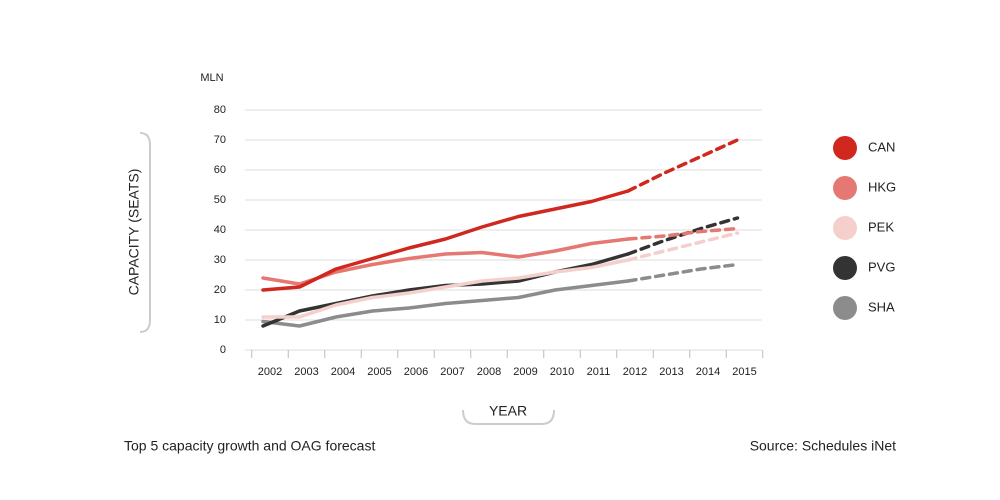  Describe the element at coordinates (881, 146) in the screenshot. I see `legend-label: CAN` at that location.